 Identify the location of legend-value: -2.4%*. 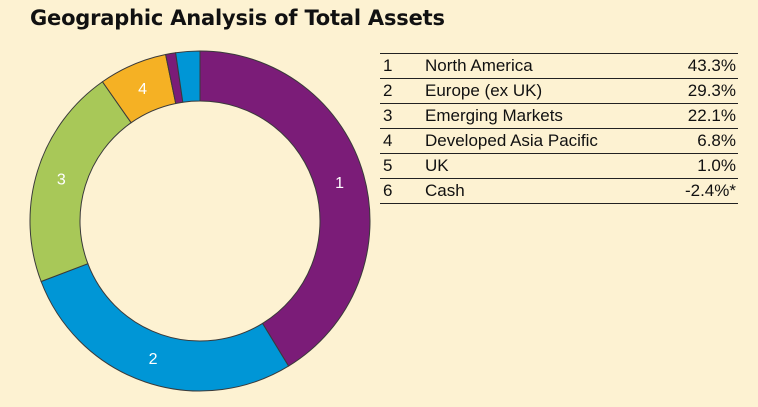
(701, 191).